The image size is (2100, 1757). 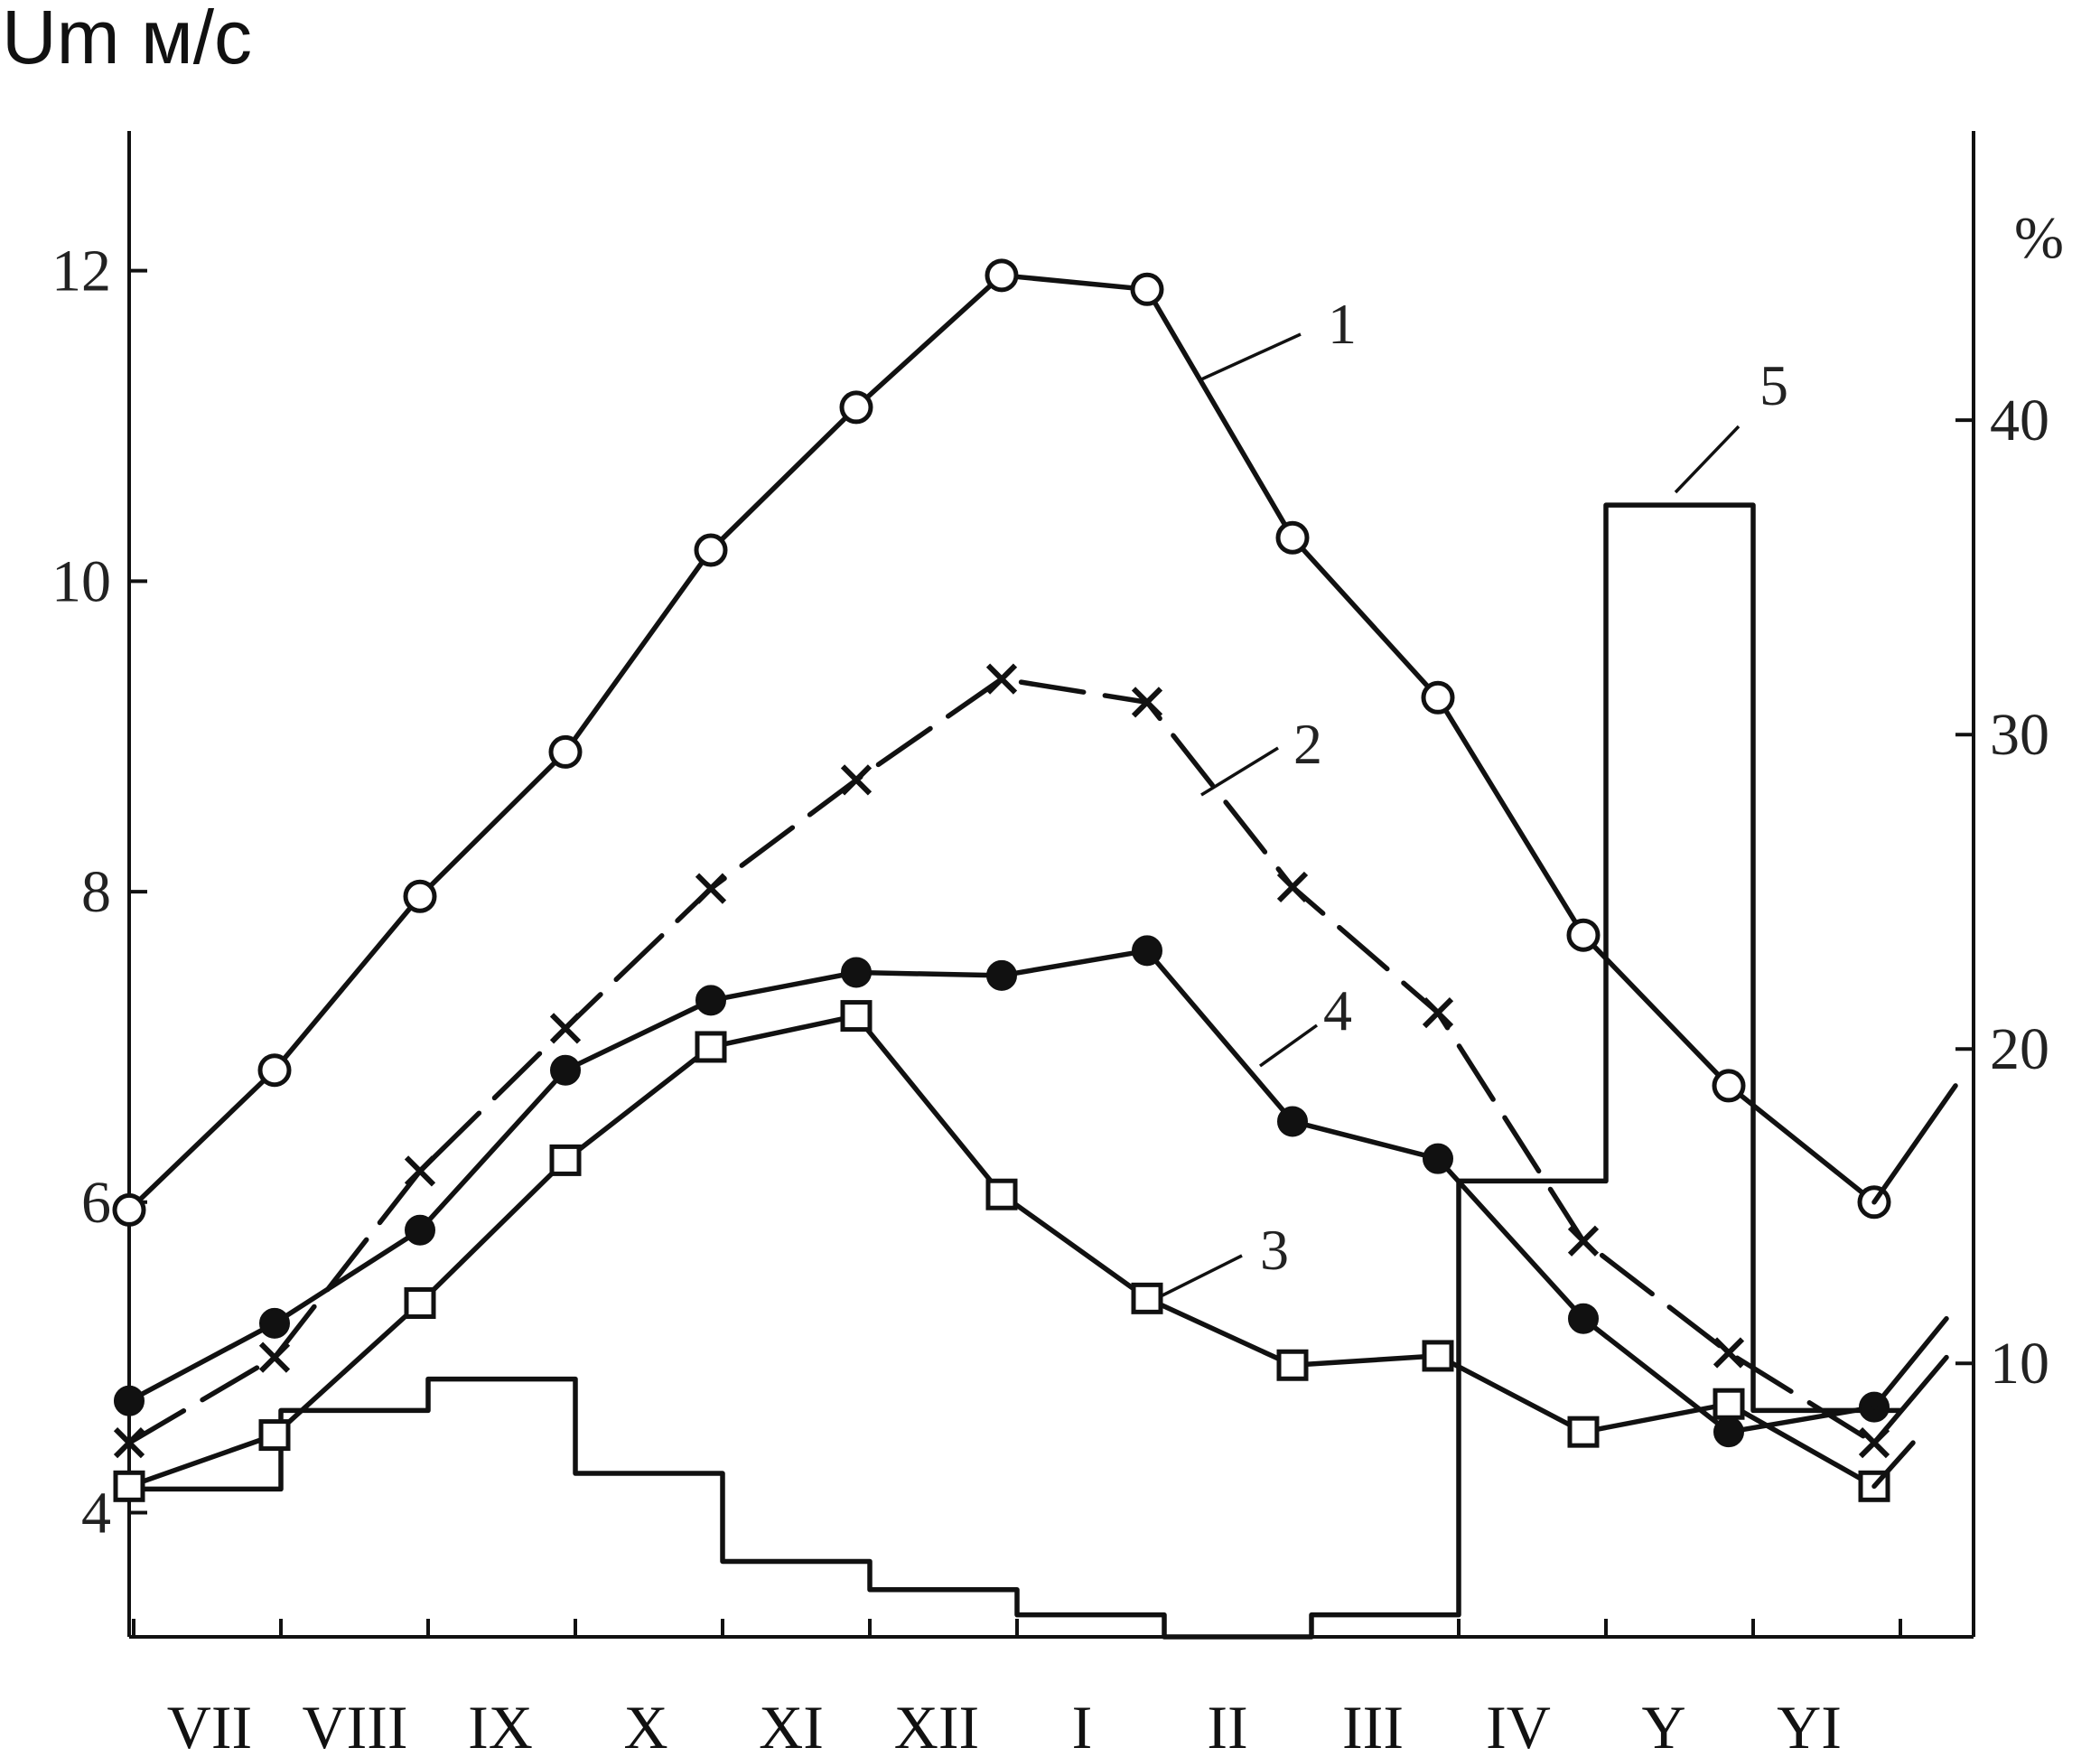 What do you see at coordinates (1518, 1725) in the screenshot?
I see `month-label-IV: IV` at bounding box center [1518, 1725].